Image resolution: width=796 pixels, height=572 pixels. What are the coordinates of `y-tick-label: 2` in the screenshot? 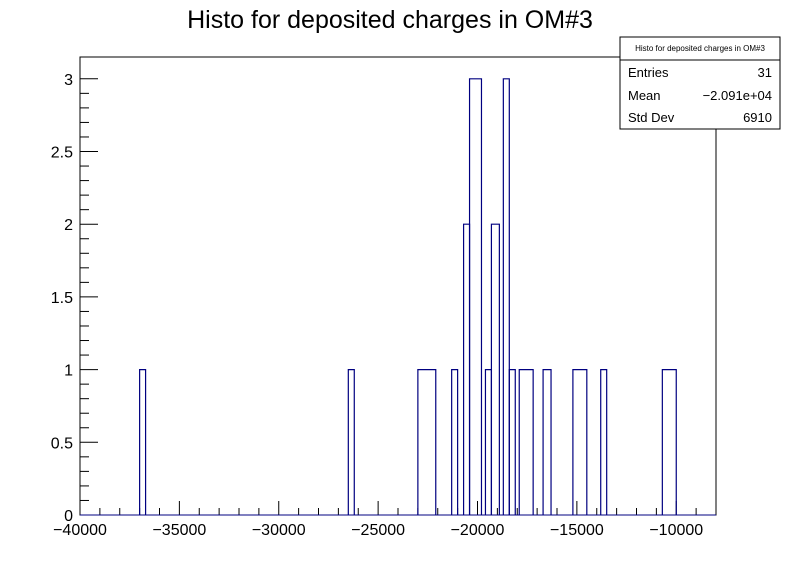 It's located at (68, 225).